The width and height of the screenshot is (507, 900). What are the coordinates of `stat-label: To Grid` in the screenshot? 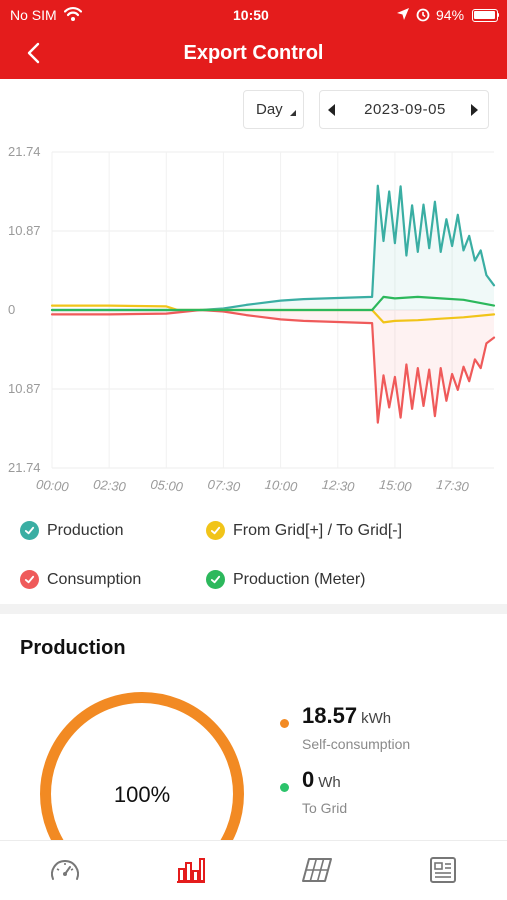 It's located at (325, 808).